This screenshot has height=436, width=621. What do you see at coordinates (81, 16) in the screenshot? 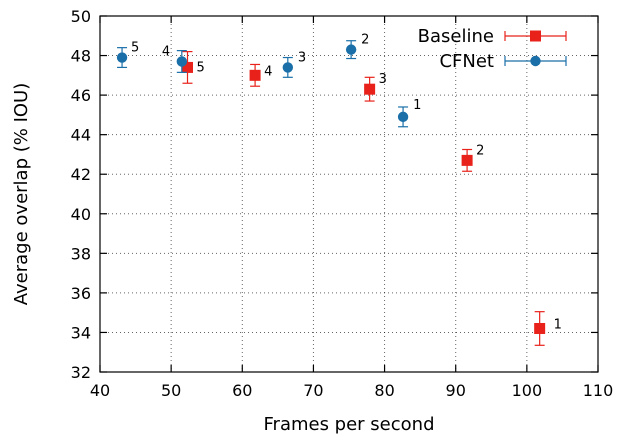
I see `y-tick-label: 50` at bounding box center [81, 16].